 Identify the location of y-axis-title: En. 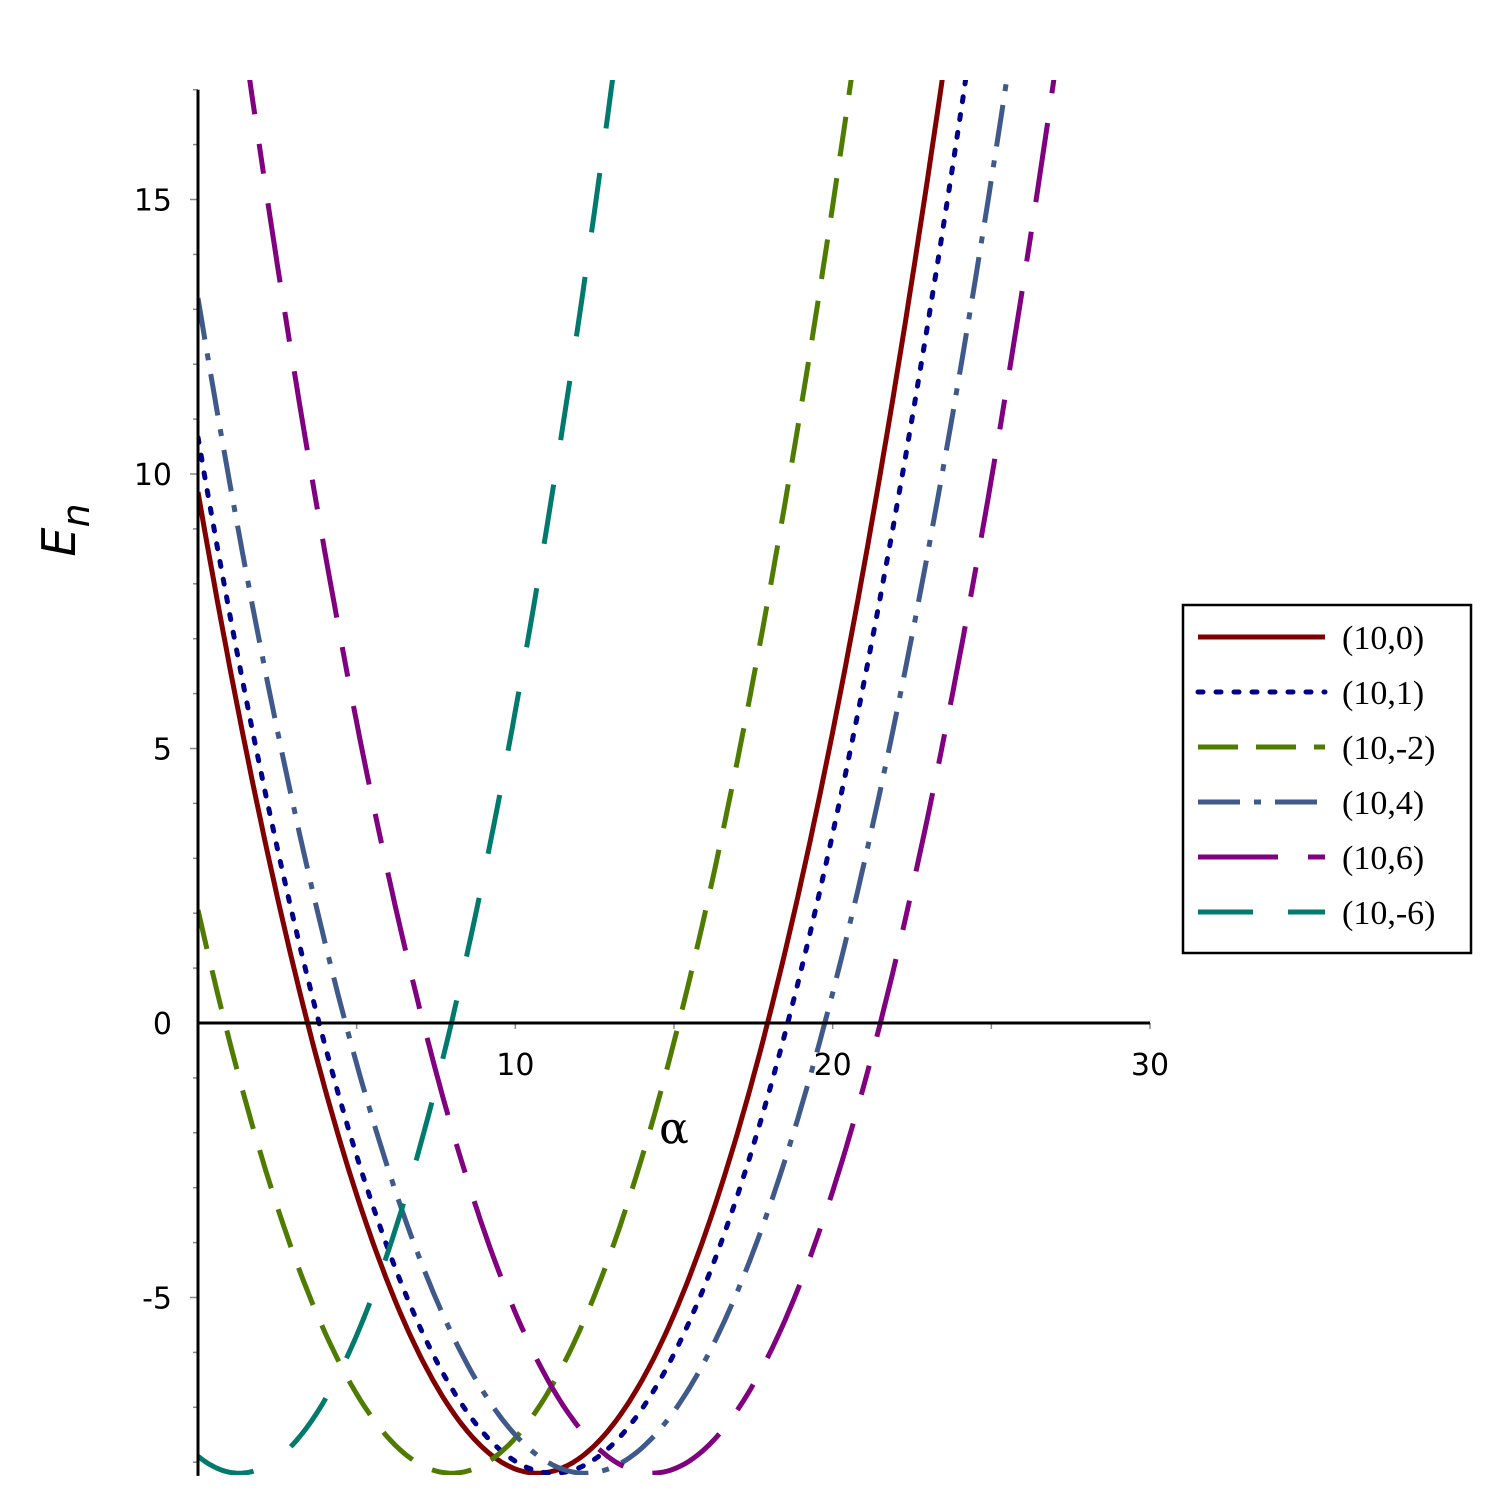
(65, 529).